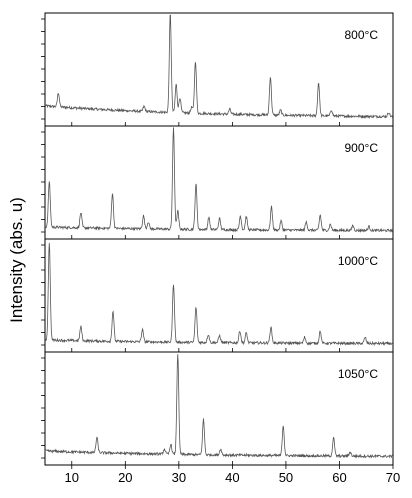 This screenshot has width=412, height=498. I want to click on series-label: 900°C, so click(362, 148).